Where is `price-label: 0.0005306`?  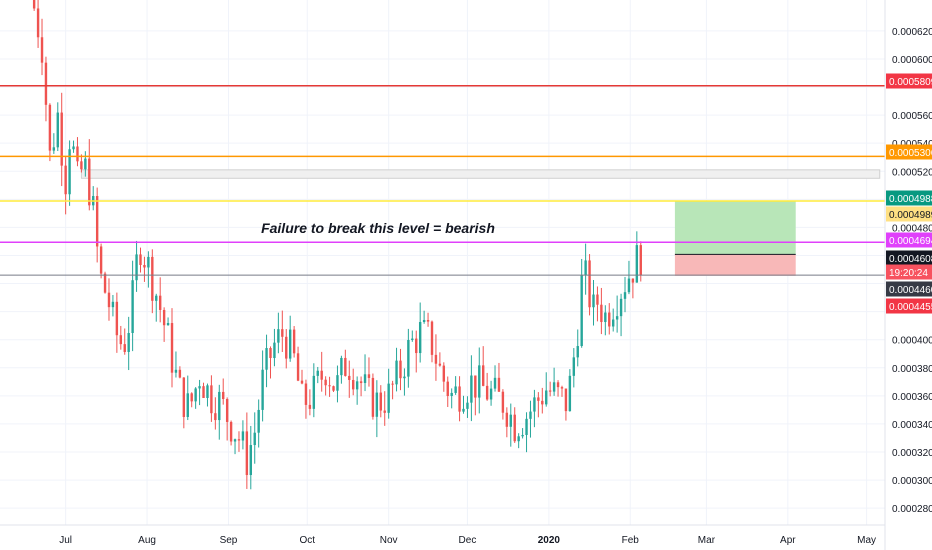
price-label: 0.0005306 is located at coordinates (910, 153).